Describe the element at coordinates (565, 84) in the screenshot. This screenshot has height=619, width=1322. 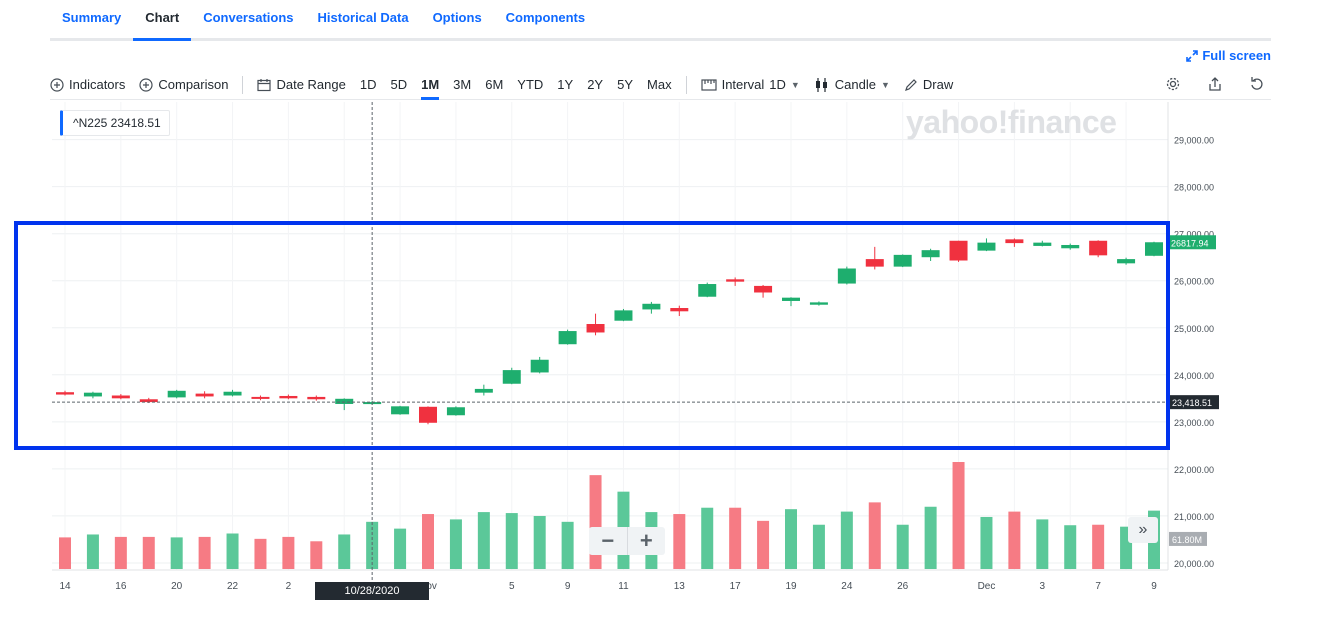
I see `range-1y: 1Y` at that location.